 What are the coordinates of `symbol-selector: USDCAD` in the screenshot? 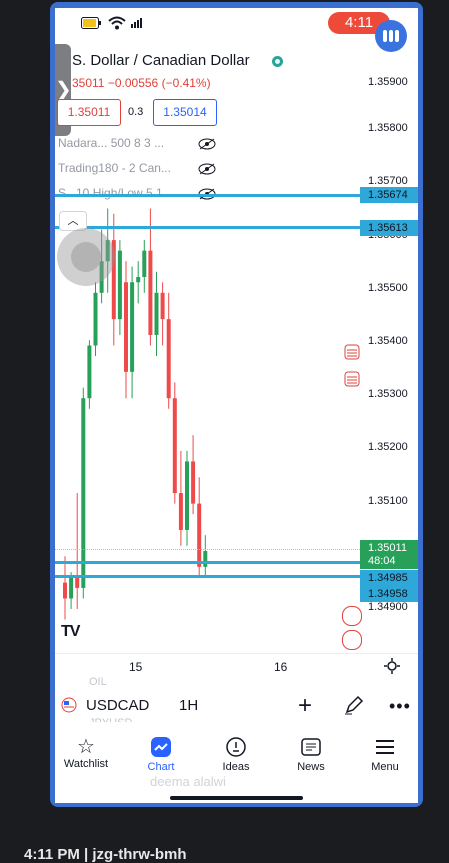 It's located at (117, 705).